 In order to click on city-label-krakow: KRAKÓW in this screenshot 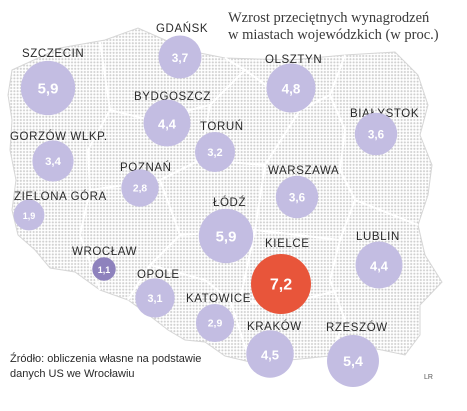, I will do `click(274, 326)`.